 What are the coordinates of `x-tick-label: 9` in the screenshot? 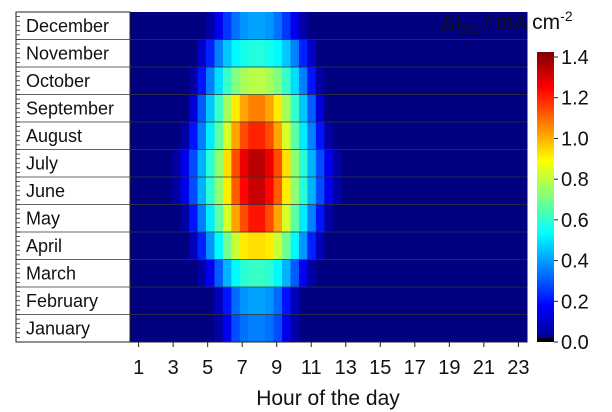 It's located at (276, 368).